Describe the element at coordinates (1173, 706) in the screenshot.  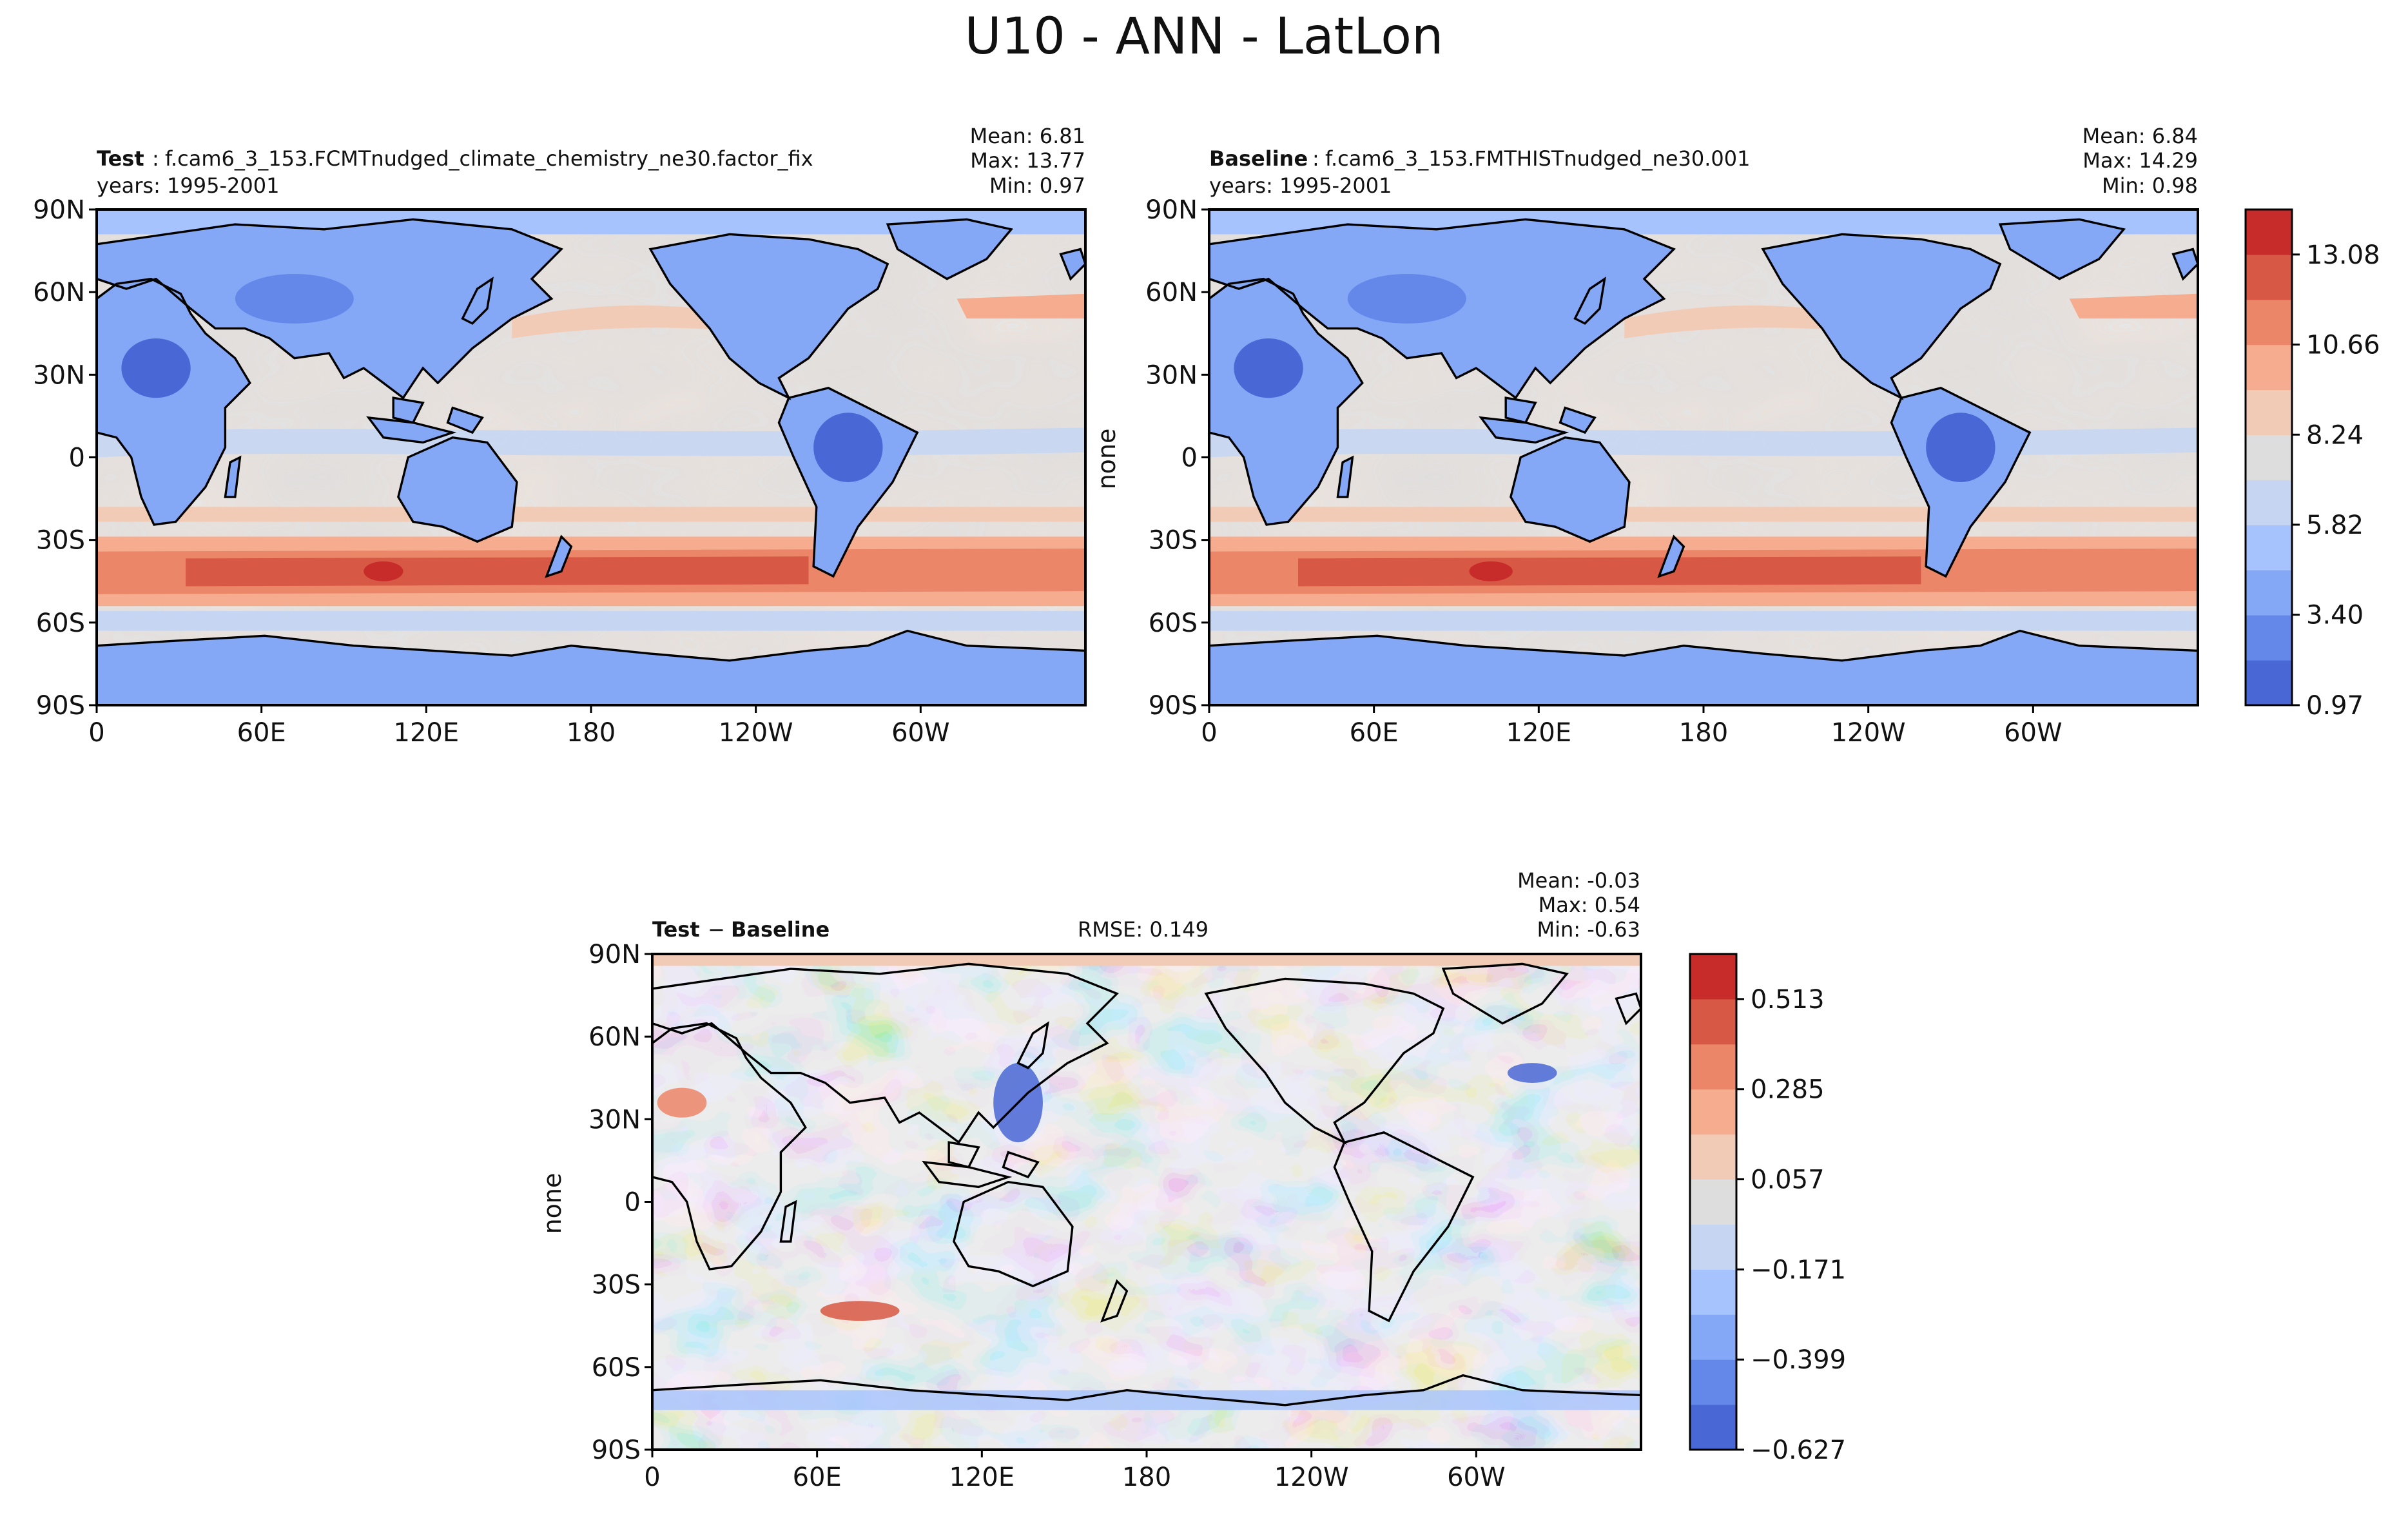
I see `baseline-ytick-label: 90S` at that location.